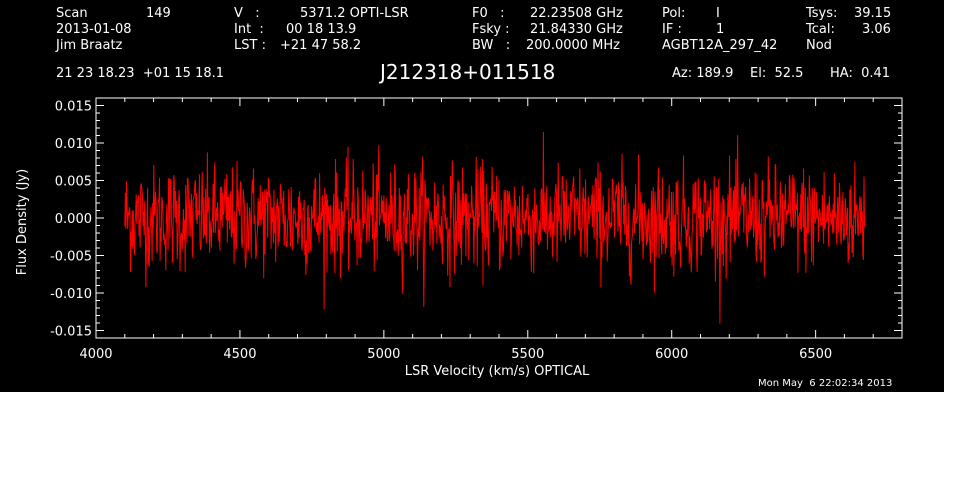  What do you see at coordinates (720, 45) in the screenshot?
I see `project-text: AGBT12A_297_42` at bounding box center [720, 45].